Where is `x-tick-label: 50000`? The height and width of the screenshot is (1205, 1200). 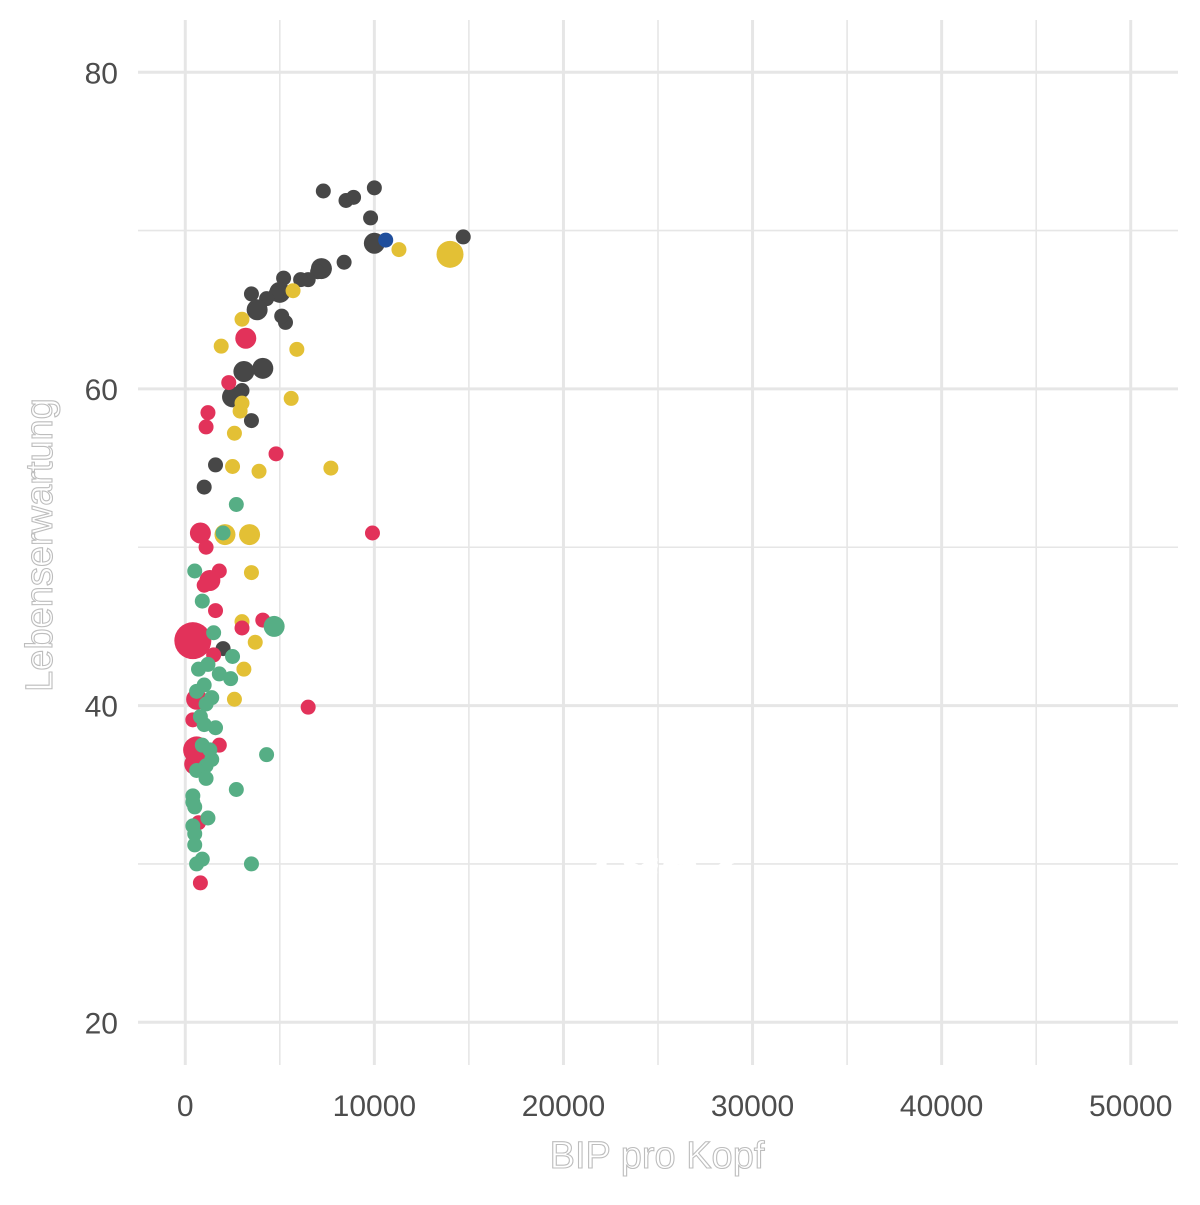
x-tick-label: 50000 is located at coordinates (1130, 1106).